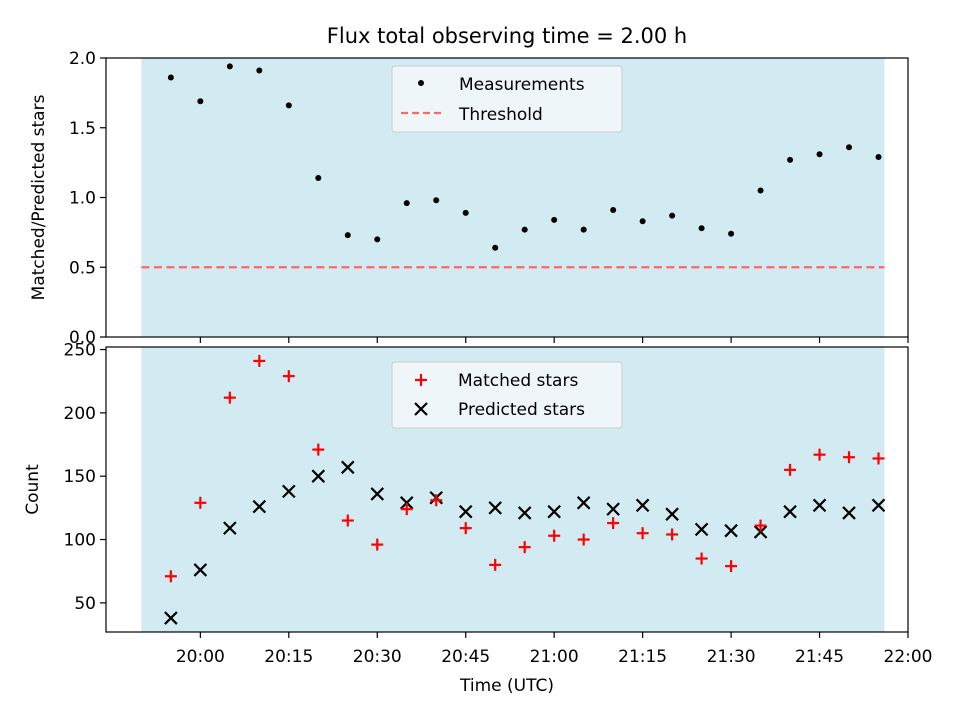 The height and width of the screenshot is (720, 960). What do you see at coordinates (80, 541) in the screenshot?
I see `bottom-y-tick-label: 100` at bounding box center [80, 541].